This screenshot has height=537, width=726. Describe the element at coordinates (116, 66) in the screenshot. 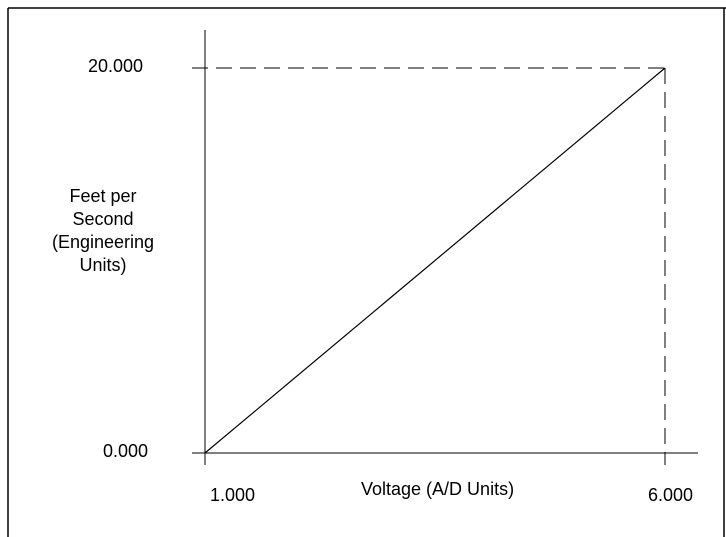

I see `y-tick-label-max: 20.000` at that location.